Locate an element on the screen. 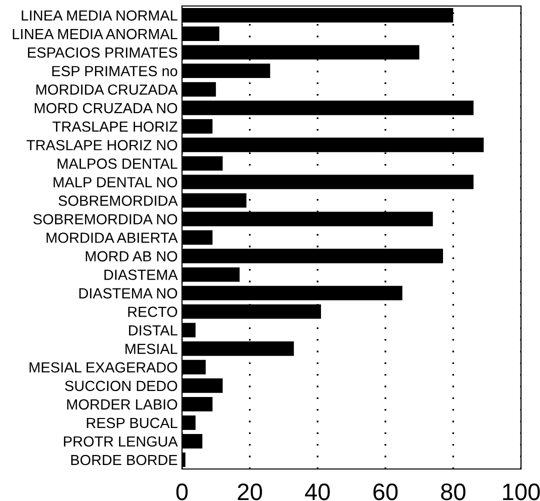 This screenshot has height=501, width=540. x-tick-label: 60 is located at coordinates (385, 492).